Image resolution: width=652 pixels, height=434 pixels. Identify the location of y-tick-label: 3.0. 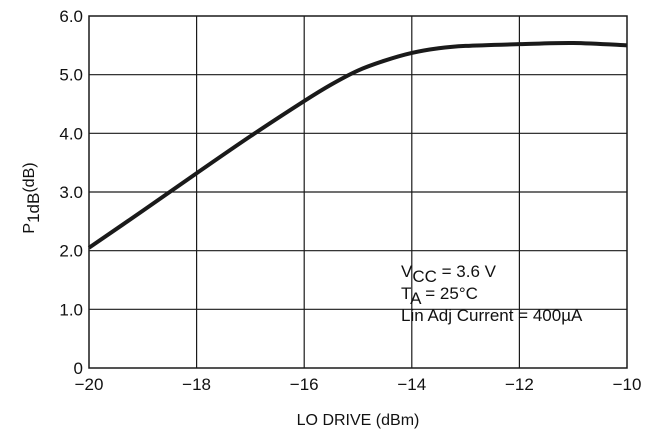
(71, 192).